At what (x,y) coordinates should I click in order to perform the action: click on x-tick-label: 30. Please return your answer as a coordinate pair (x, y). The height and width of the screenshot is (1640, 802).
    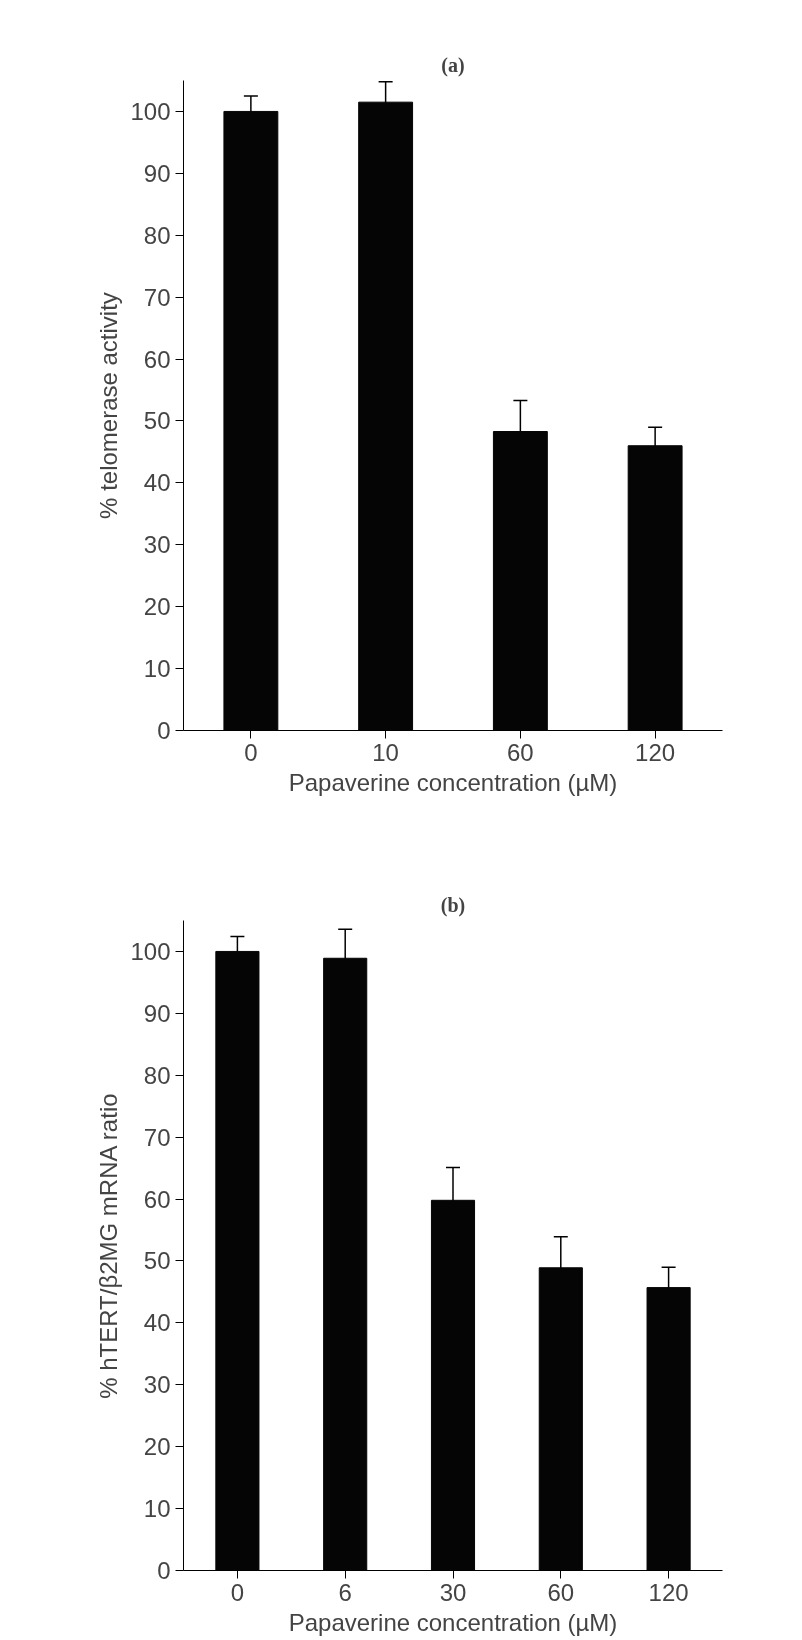
    Looking at the image, I should click on (453, 1592).